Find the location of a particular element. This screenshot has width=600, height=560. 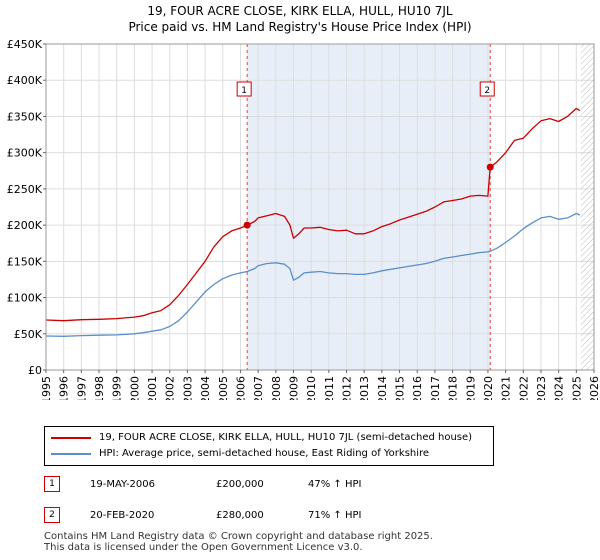

x-tick-label: 2014 is located at coordinates (382, 388).